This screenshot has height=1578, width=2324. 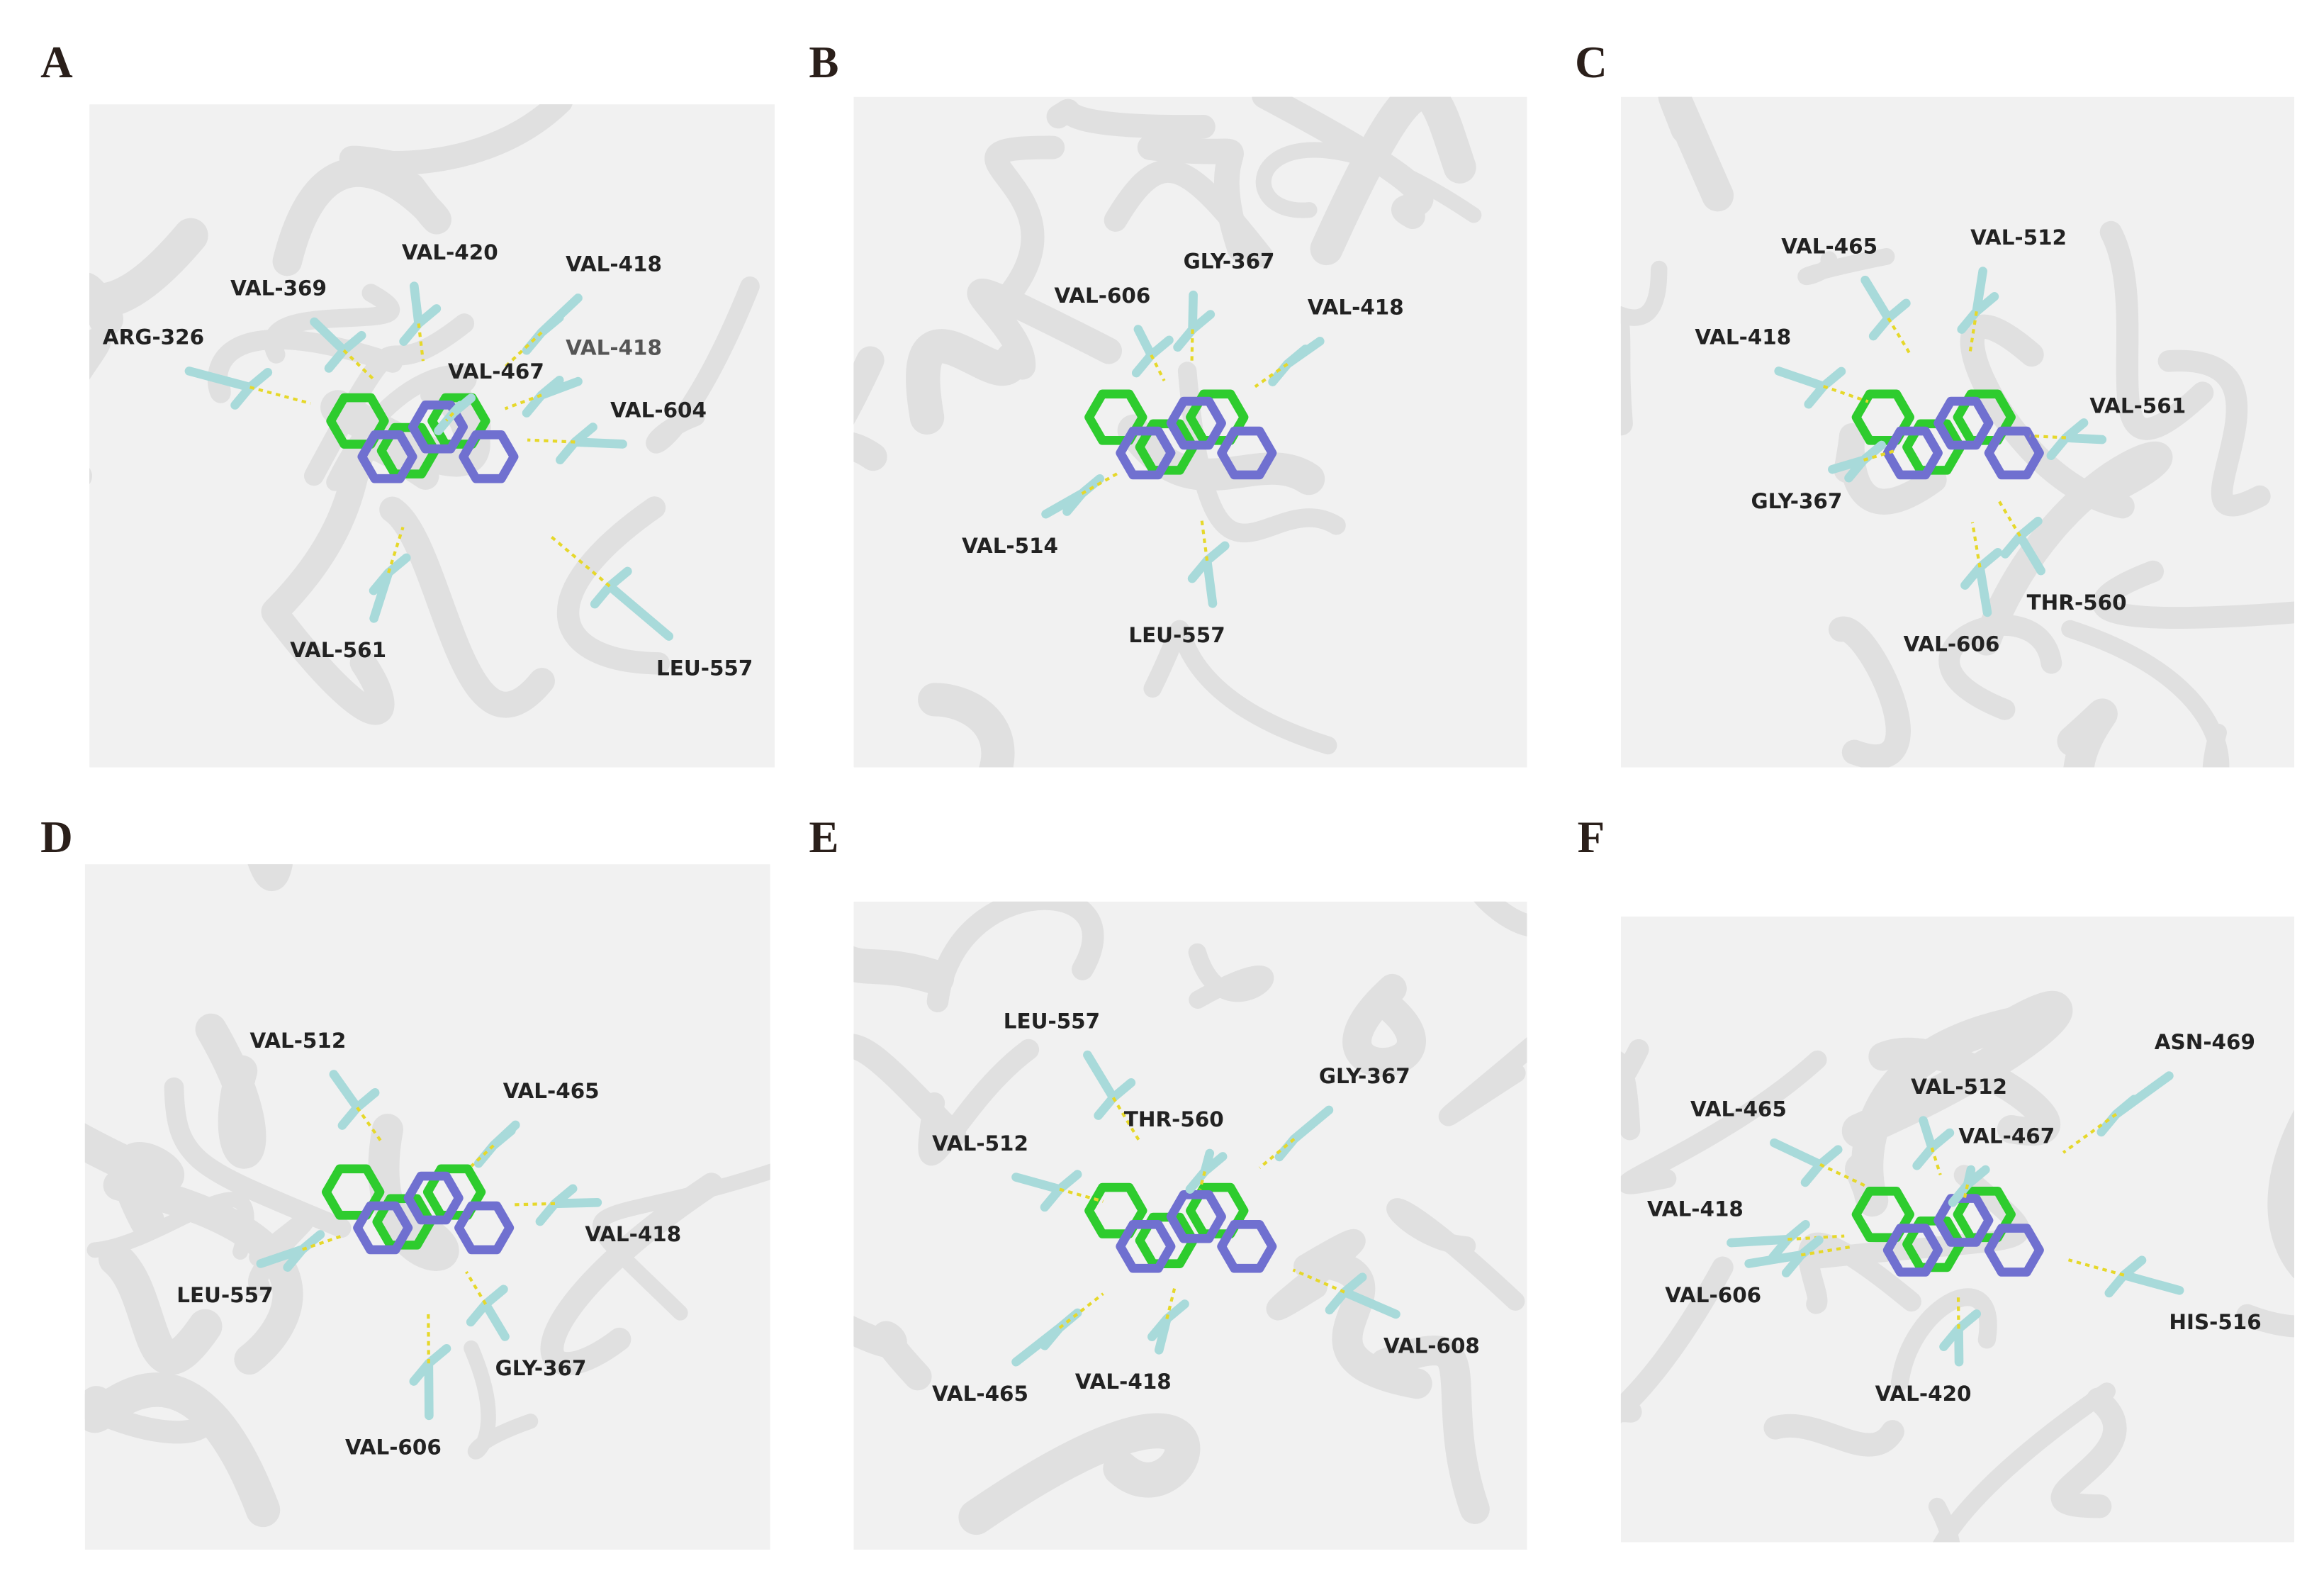 I want to click on panel-letter: E, so click(x=824, y=837).